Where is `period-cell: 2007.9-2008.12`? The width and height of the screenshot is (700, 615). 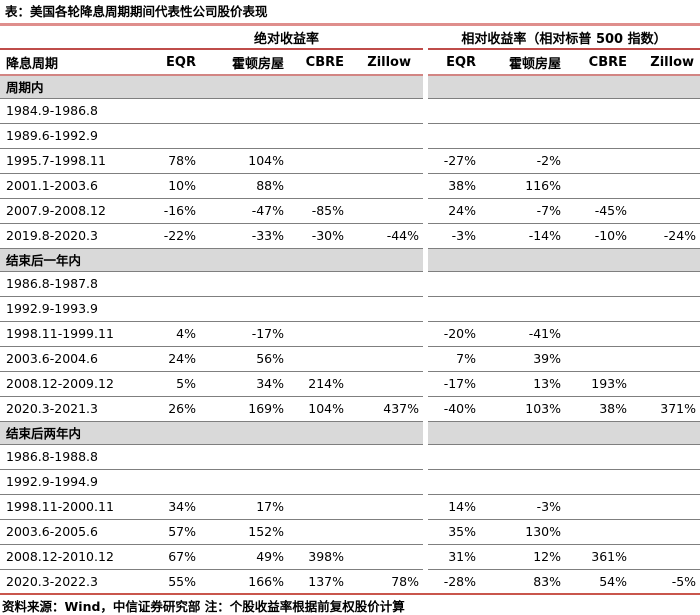
period-cell: 2007.9-2008.12 is located at coordinates (75, 211).